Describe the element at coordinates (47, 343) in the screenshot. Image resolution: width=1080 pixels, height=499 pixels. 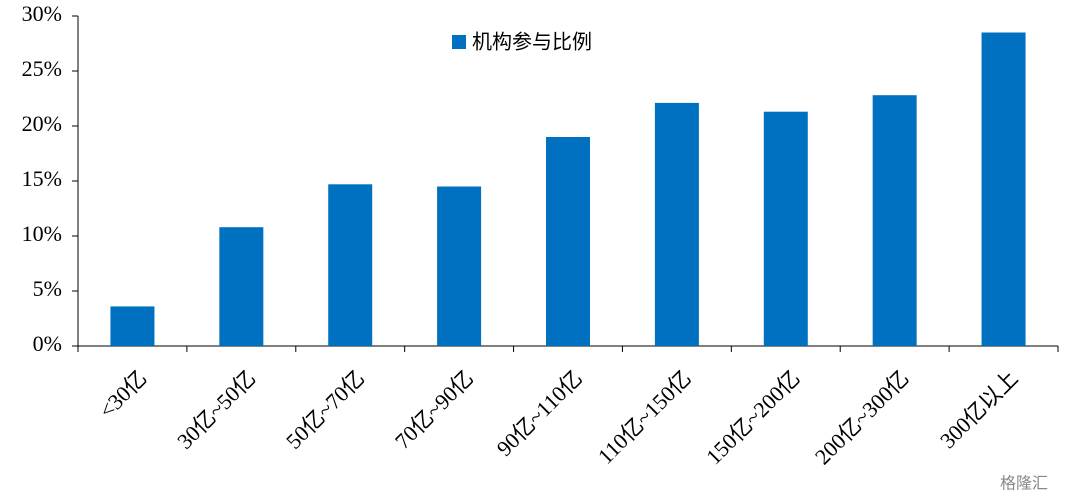
I see `y-tick-label: 0%` at that location.